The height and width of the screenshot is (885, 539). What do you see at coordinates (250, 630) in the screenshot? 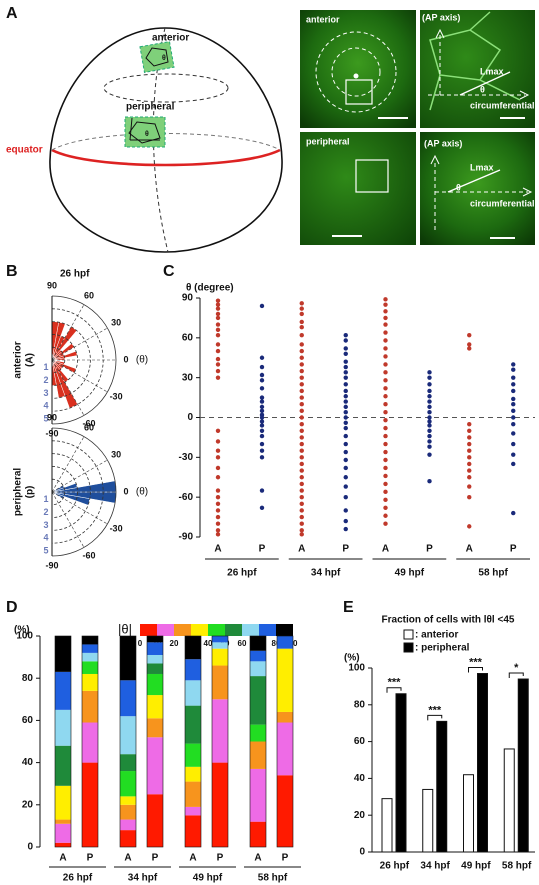
I see `legend-swatch` at bounding box center [250, 630].